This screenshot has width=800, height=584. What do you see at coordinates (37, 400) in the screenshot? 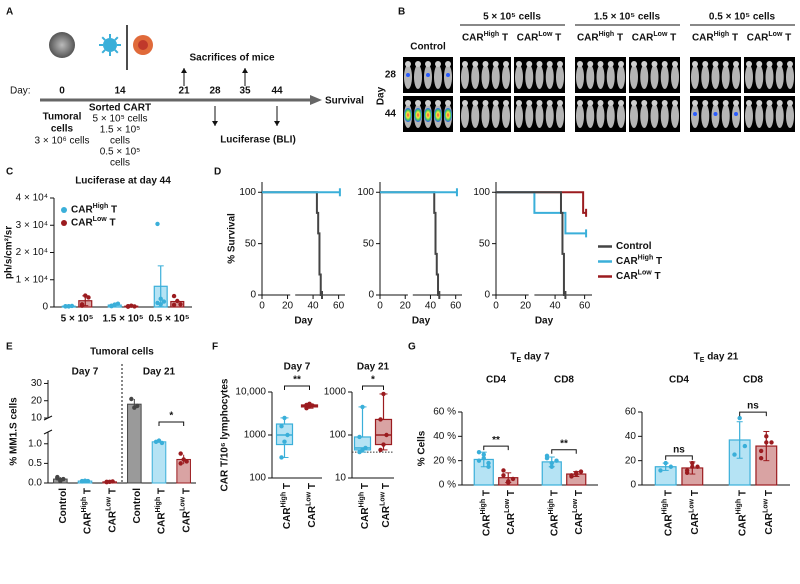
I see `y-tick-label: 20` at bounding box center [37, 400].